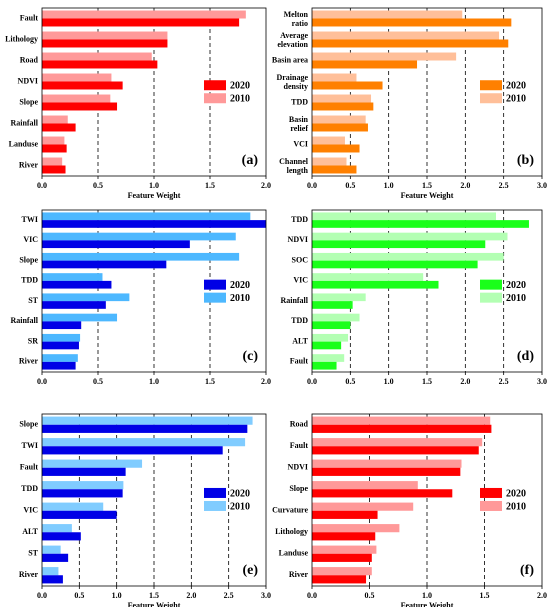  Describe the element at coordinates (154, 604) in the screenshot. I see `x-axis-title: Feature Weight` at that location.